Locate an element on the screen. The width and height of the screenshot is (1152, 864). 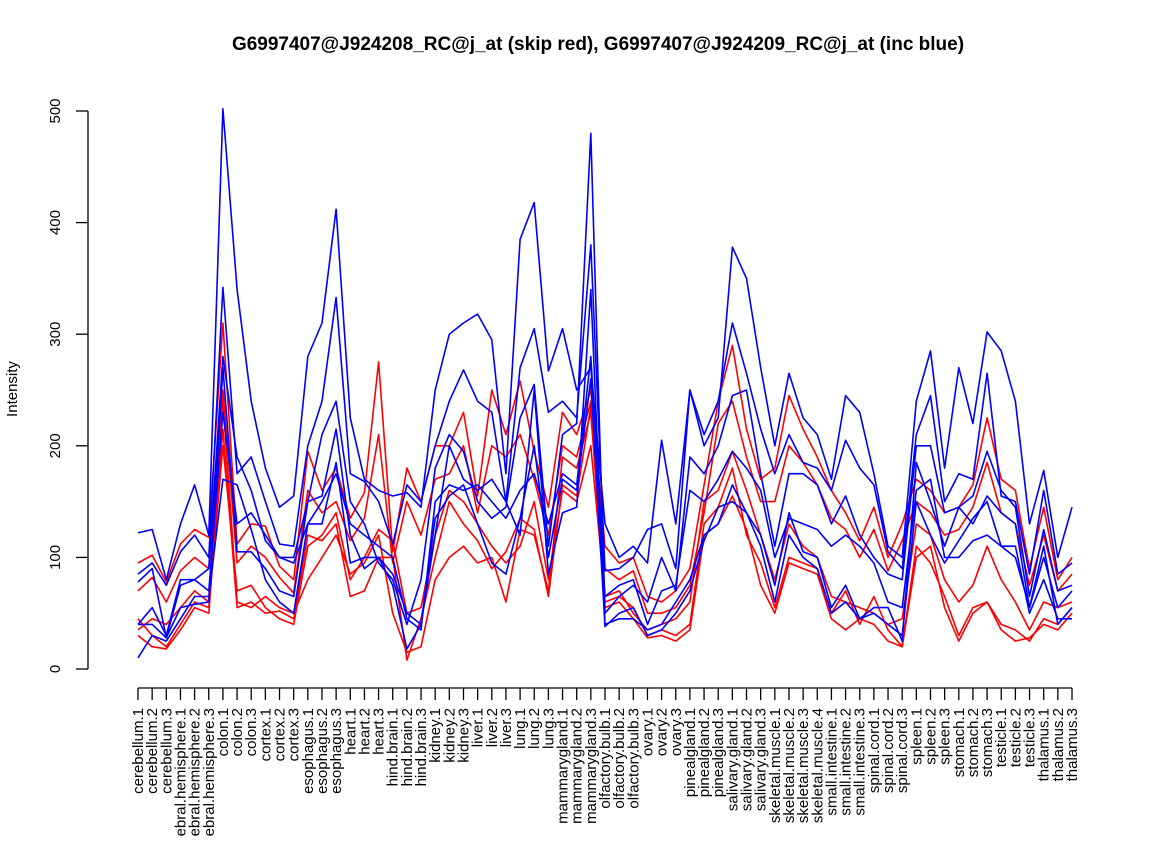
x-tick-label: kidney.1 is located at coordinates (435, 735).